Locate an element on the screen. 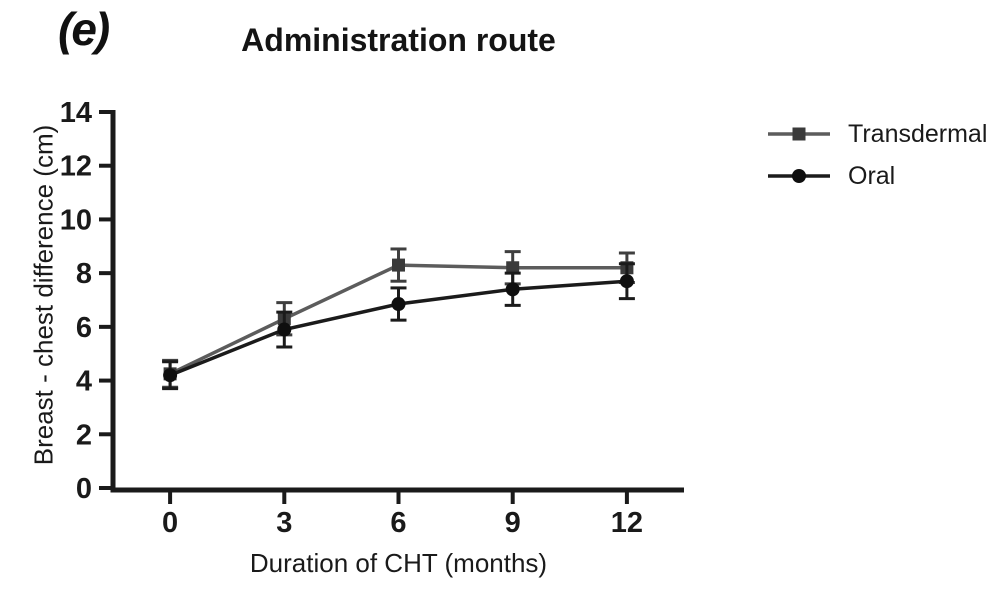 This screenshot has width=1008, height=613. y-tick-label: 8 is located at coordinates (84, 274).